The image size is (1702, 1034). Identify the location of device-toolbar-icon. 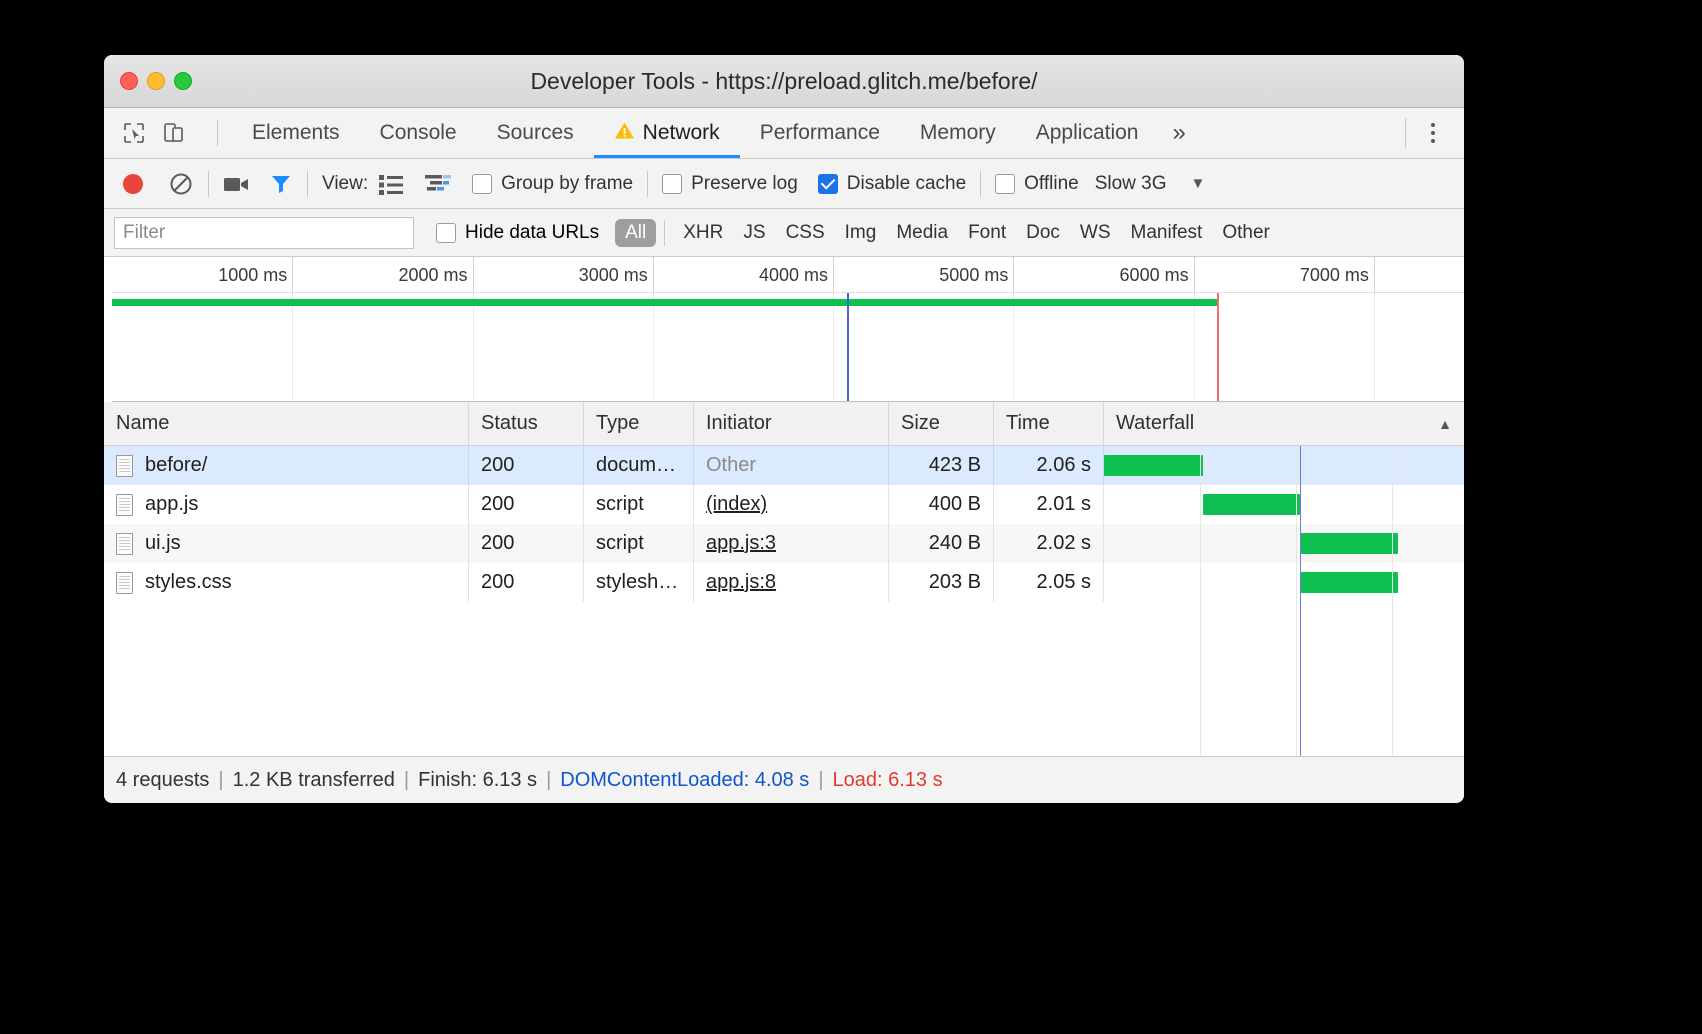
(174, 133).